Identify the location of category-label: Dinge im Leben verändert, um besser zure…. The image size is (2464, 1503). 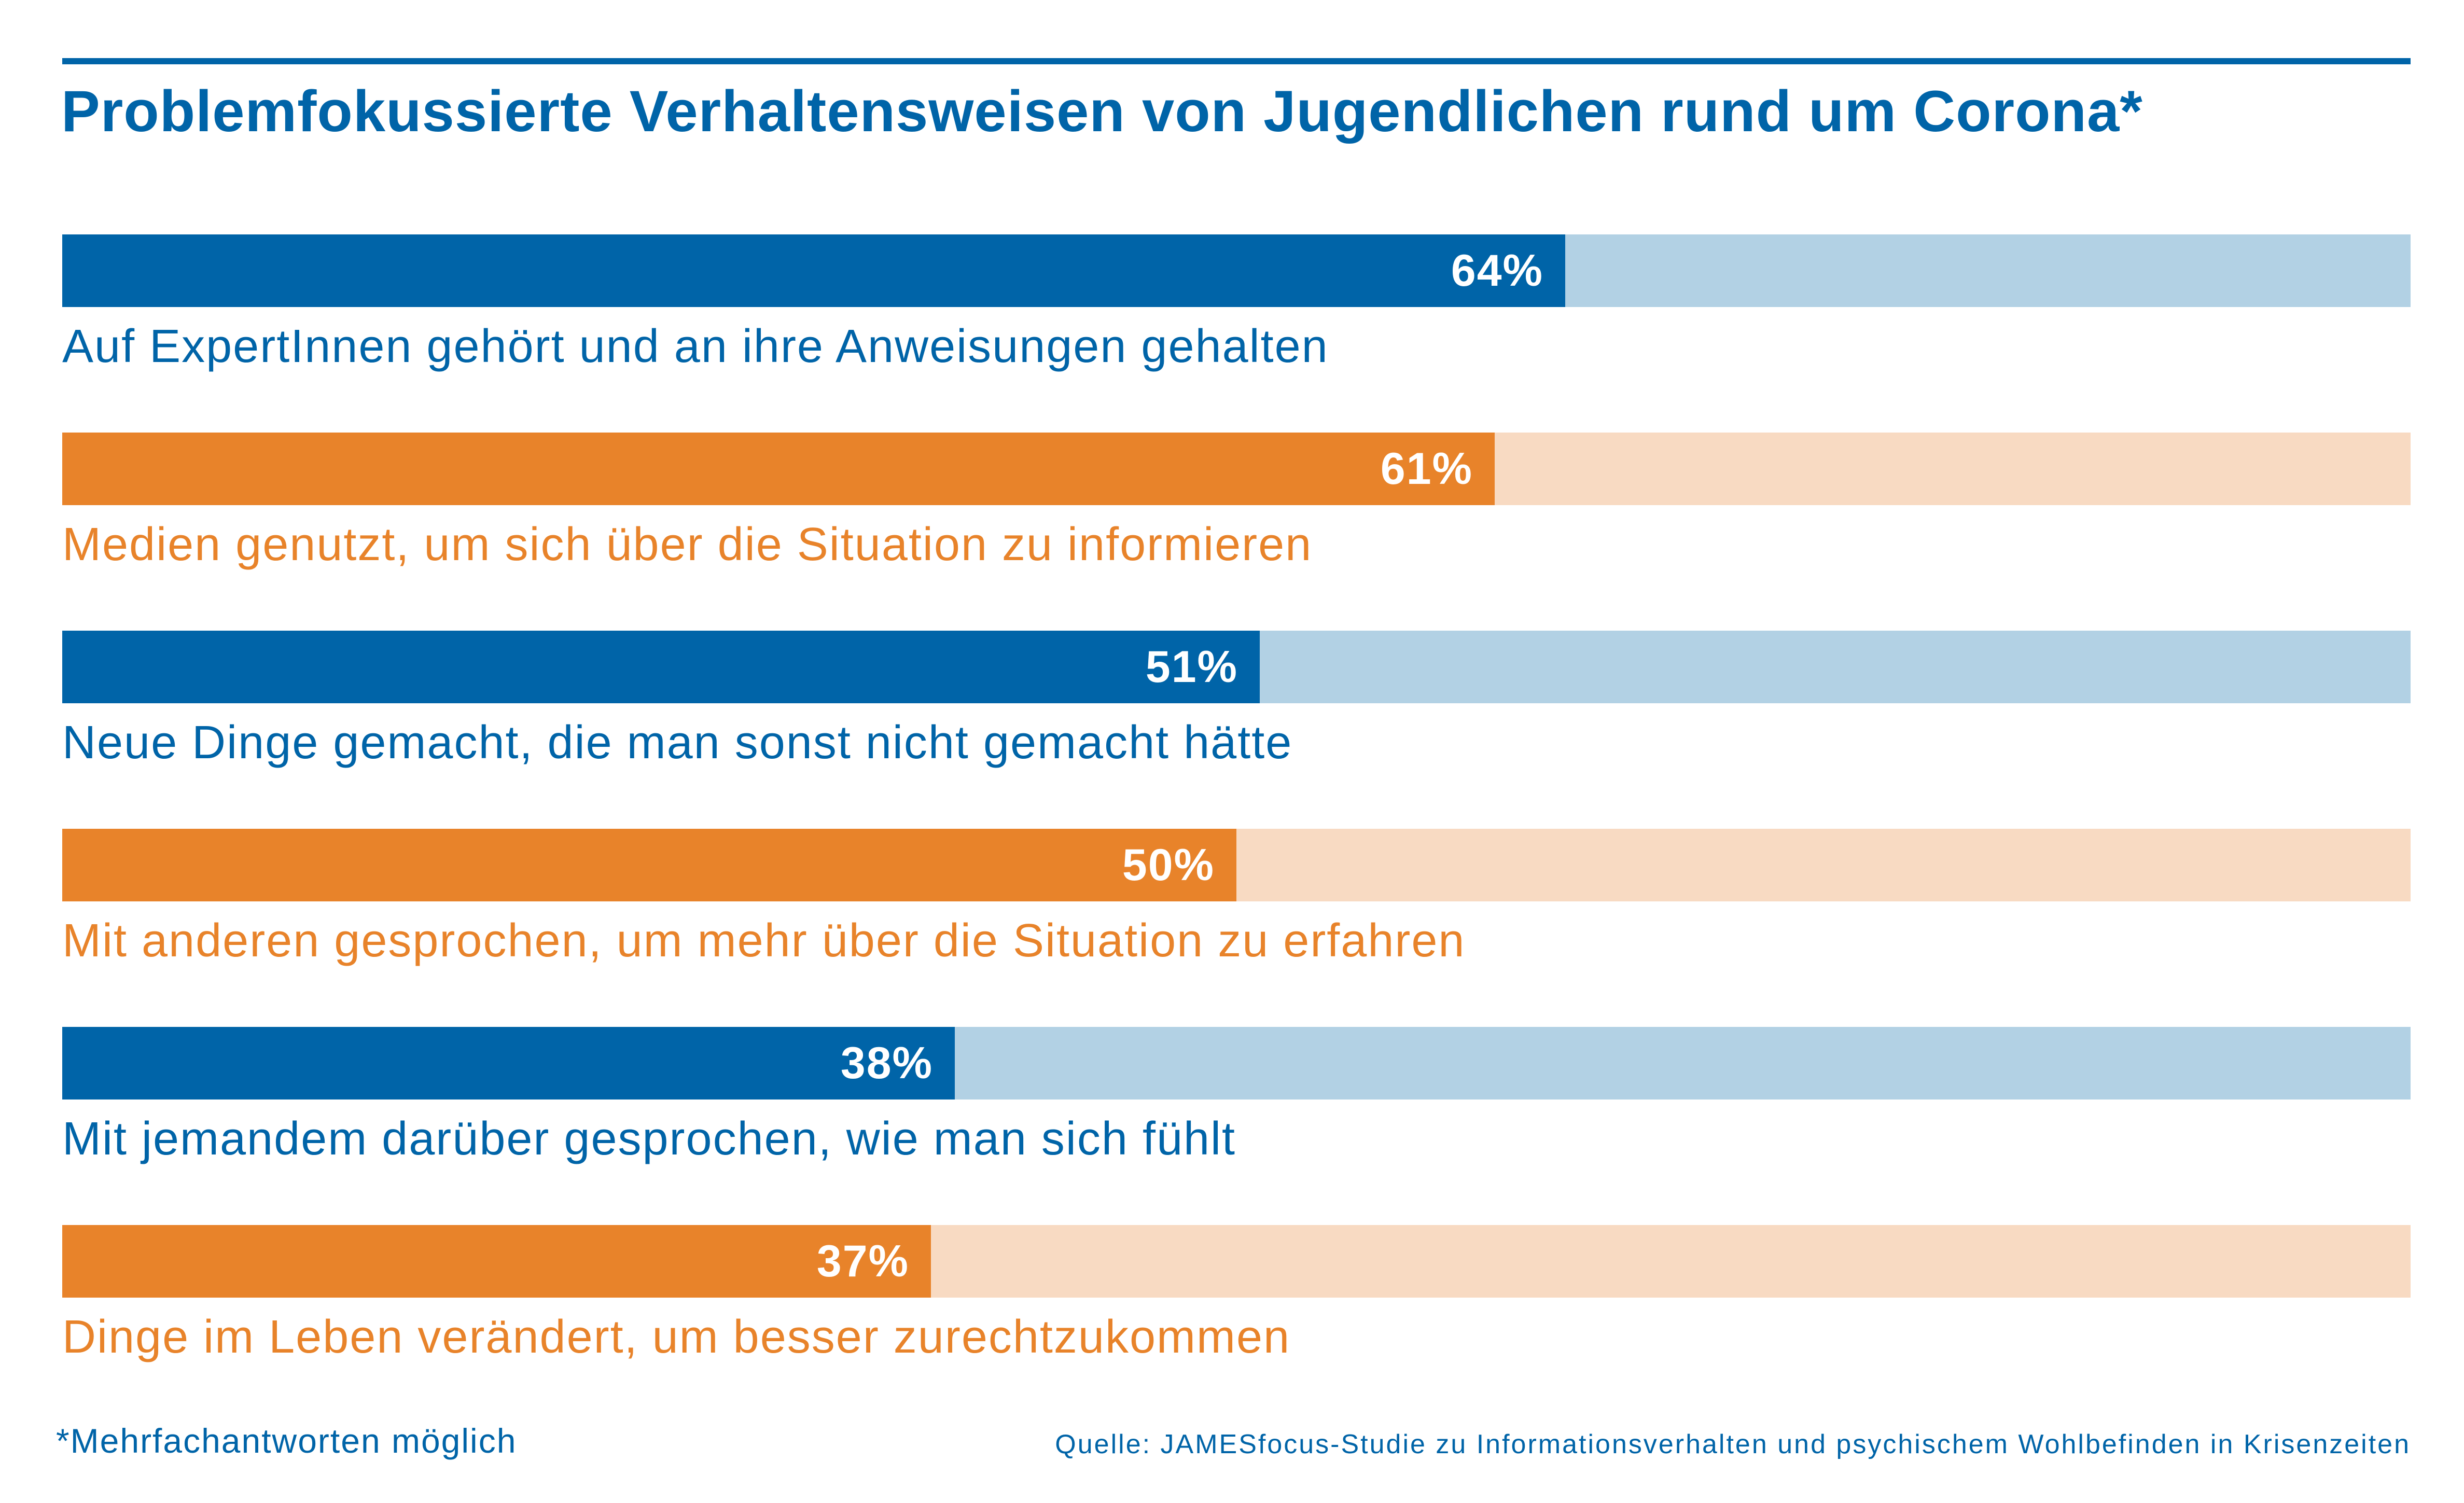
(676, 1337).